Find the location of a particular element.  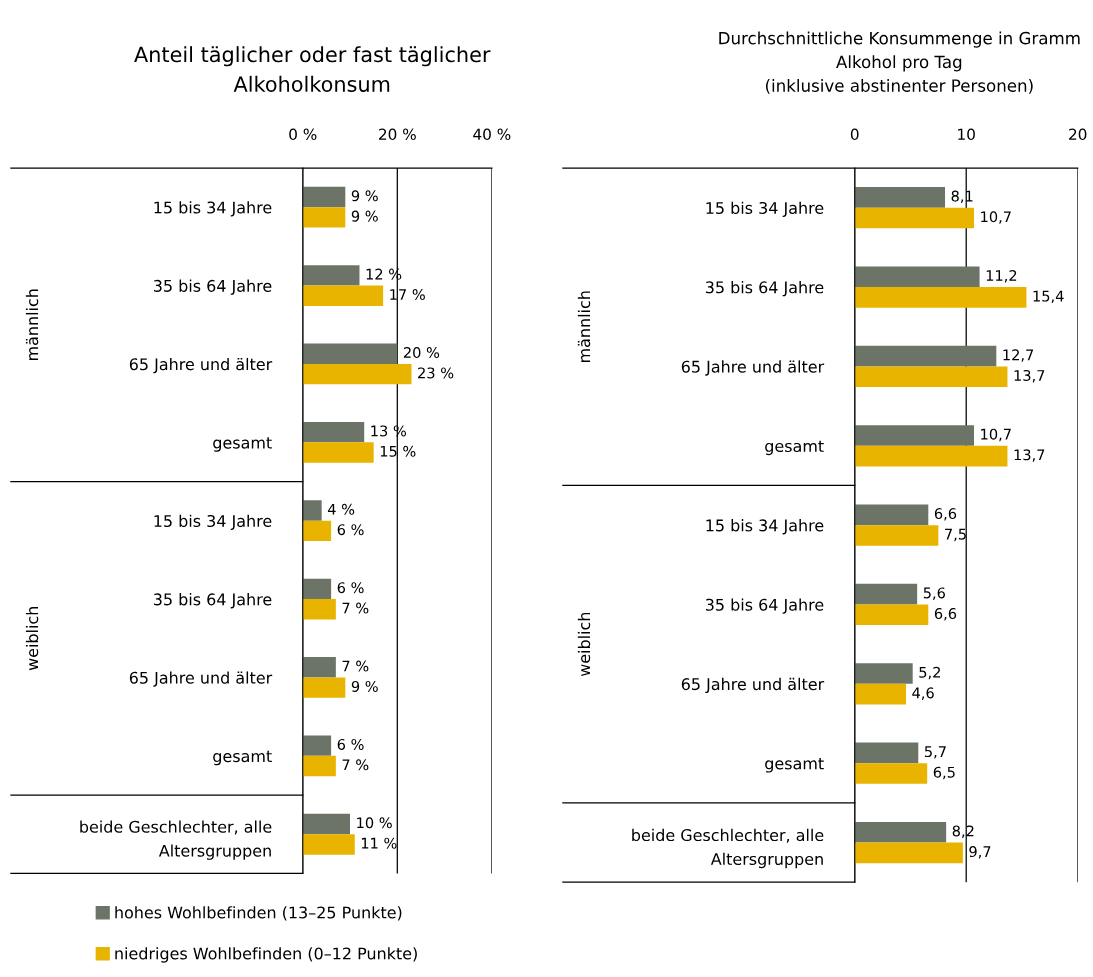

x-tick-label: 0 is located at coordinates (854, 134).